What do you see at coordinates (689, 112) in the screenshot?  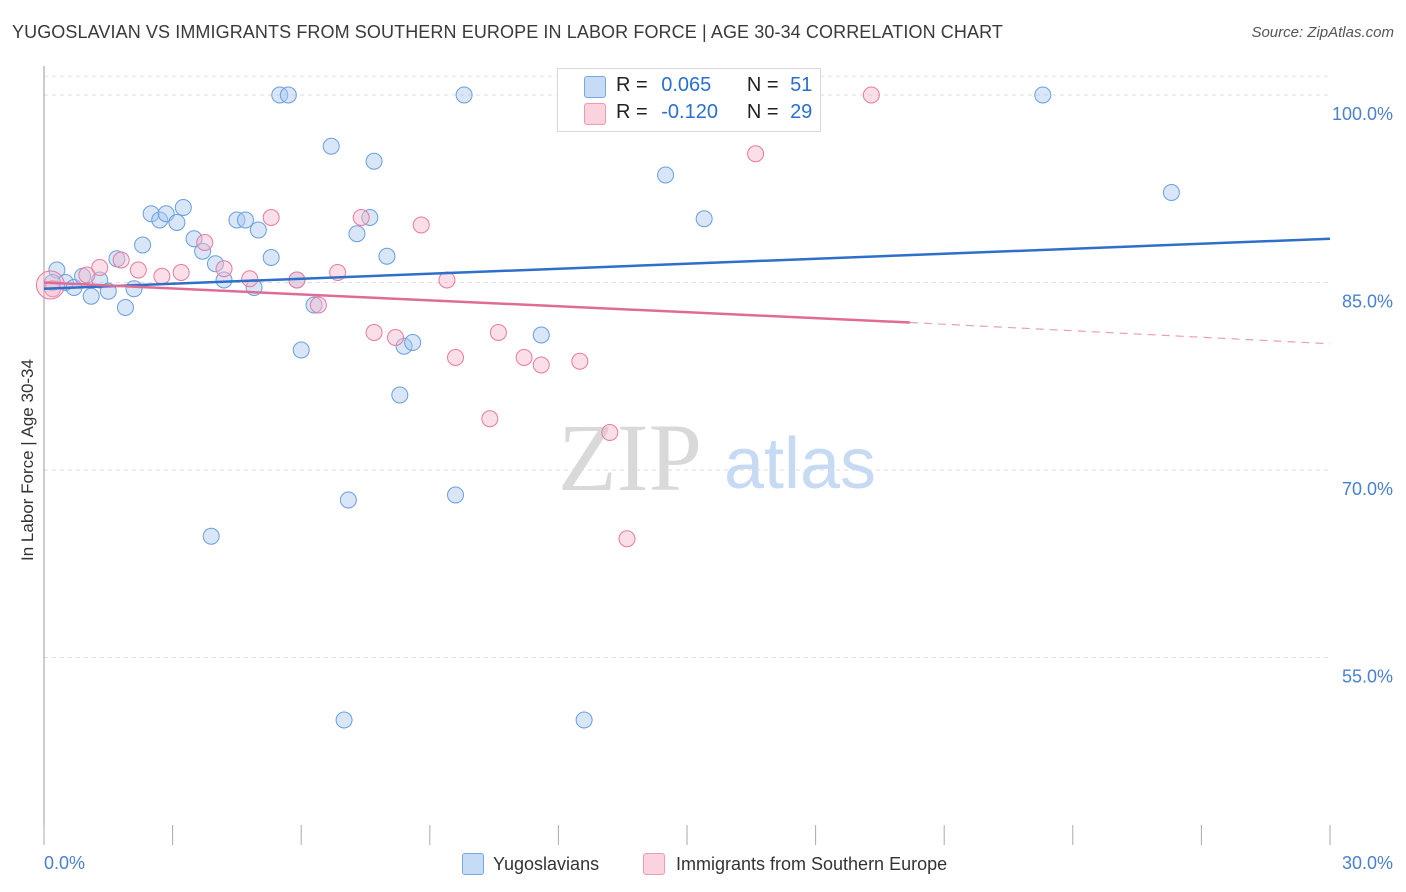 I see `r-value: -0.120` at bounding box center [689, 112].